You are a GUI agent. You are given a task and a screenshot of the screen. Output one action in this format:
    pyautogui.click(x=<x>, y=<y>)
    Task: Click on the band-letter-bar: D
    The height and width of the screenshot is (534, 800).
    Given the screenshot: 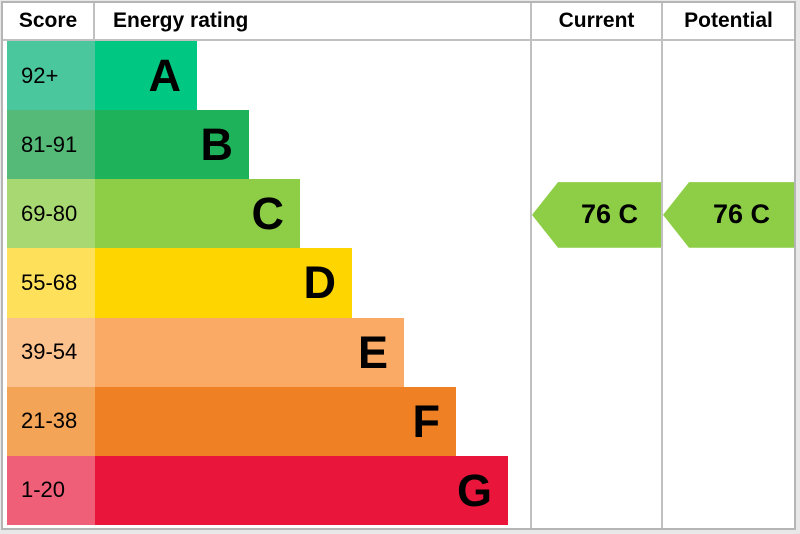 What is the action you would take?
    pyautogui.click(x=223, y=283)
    